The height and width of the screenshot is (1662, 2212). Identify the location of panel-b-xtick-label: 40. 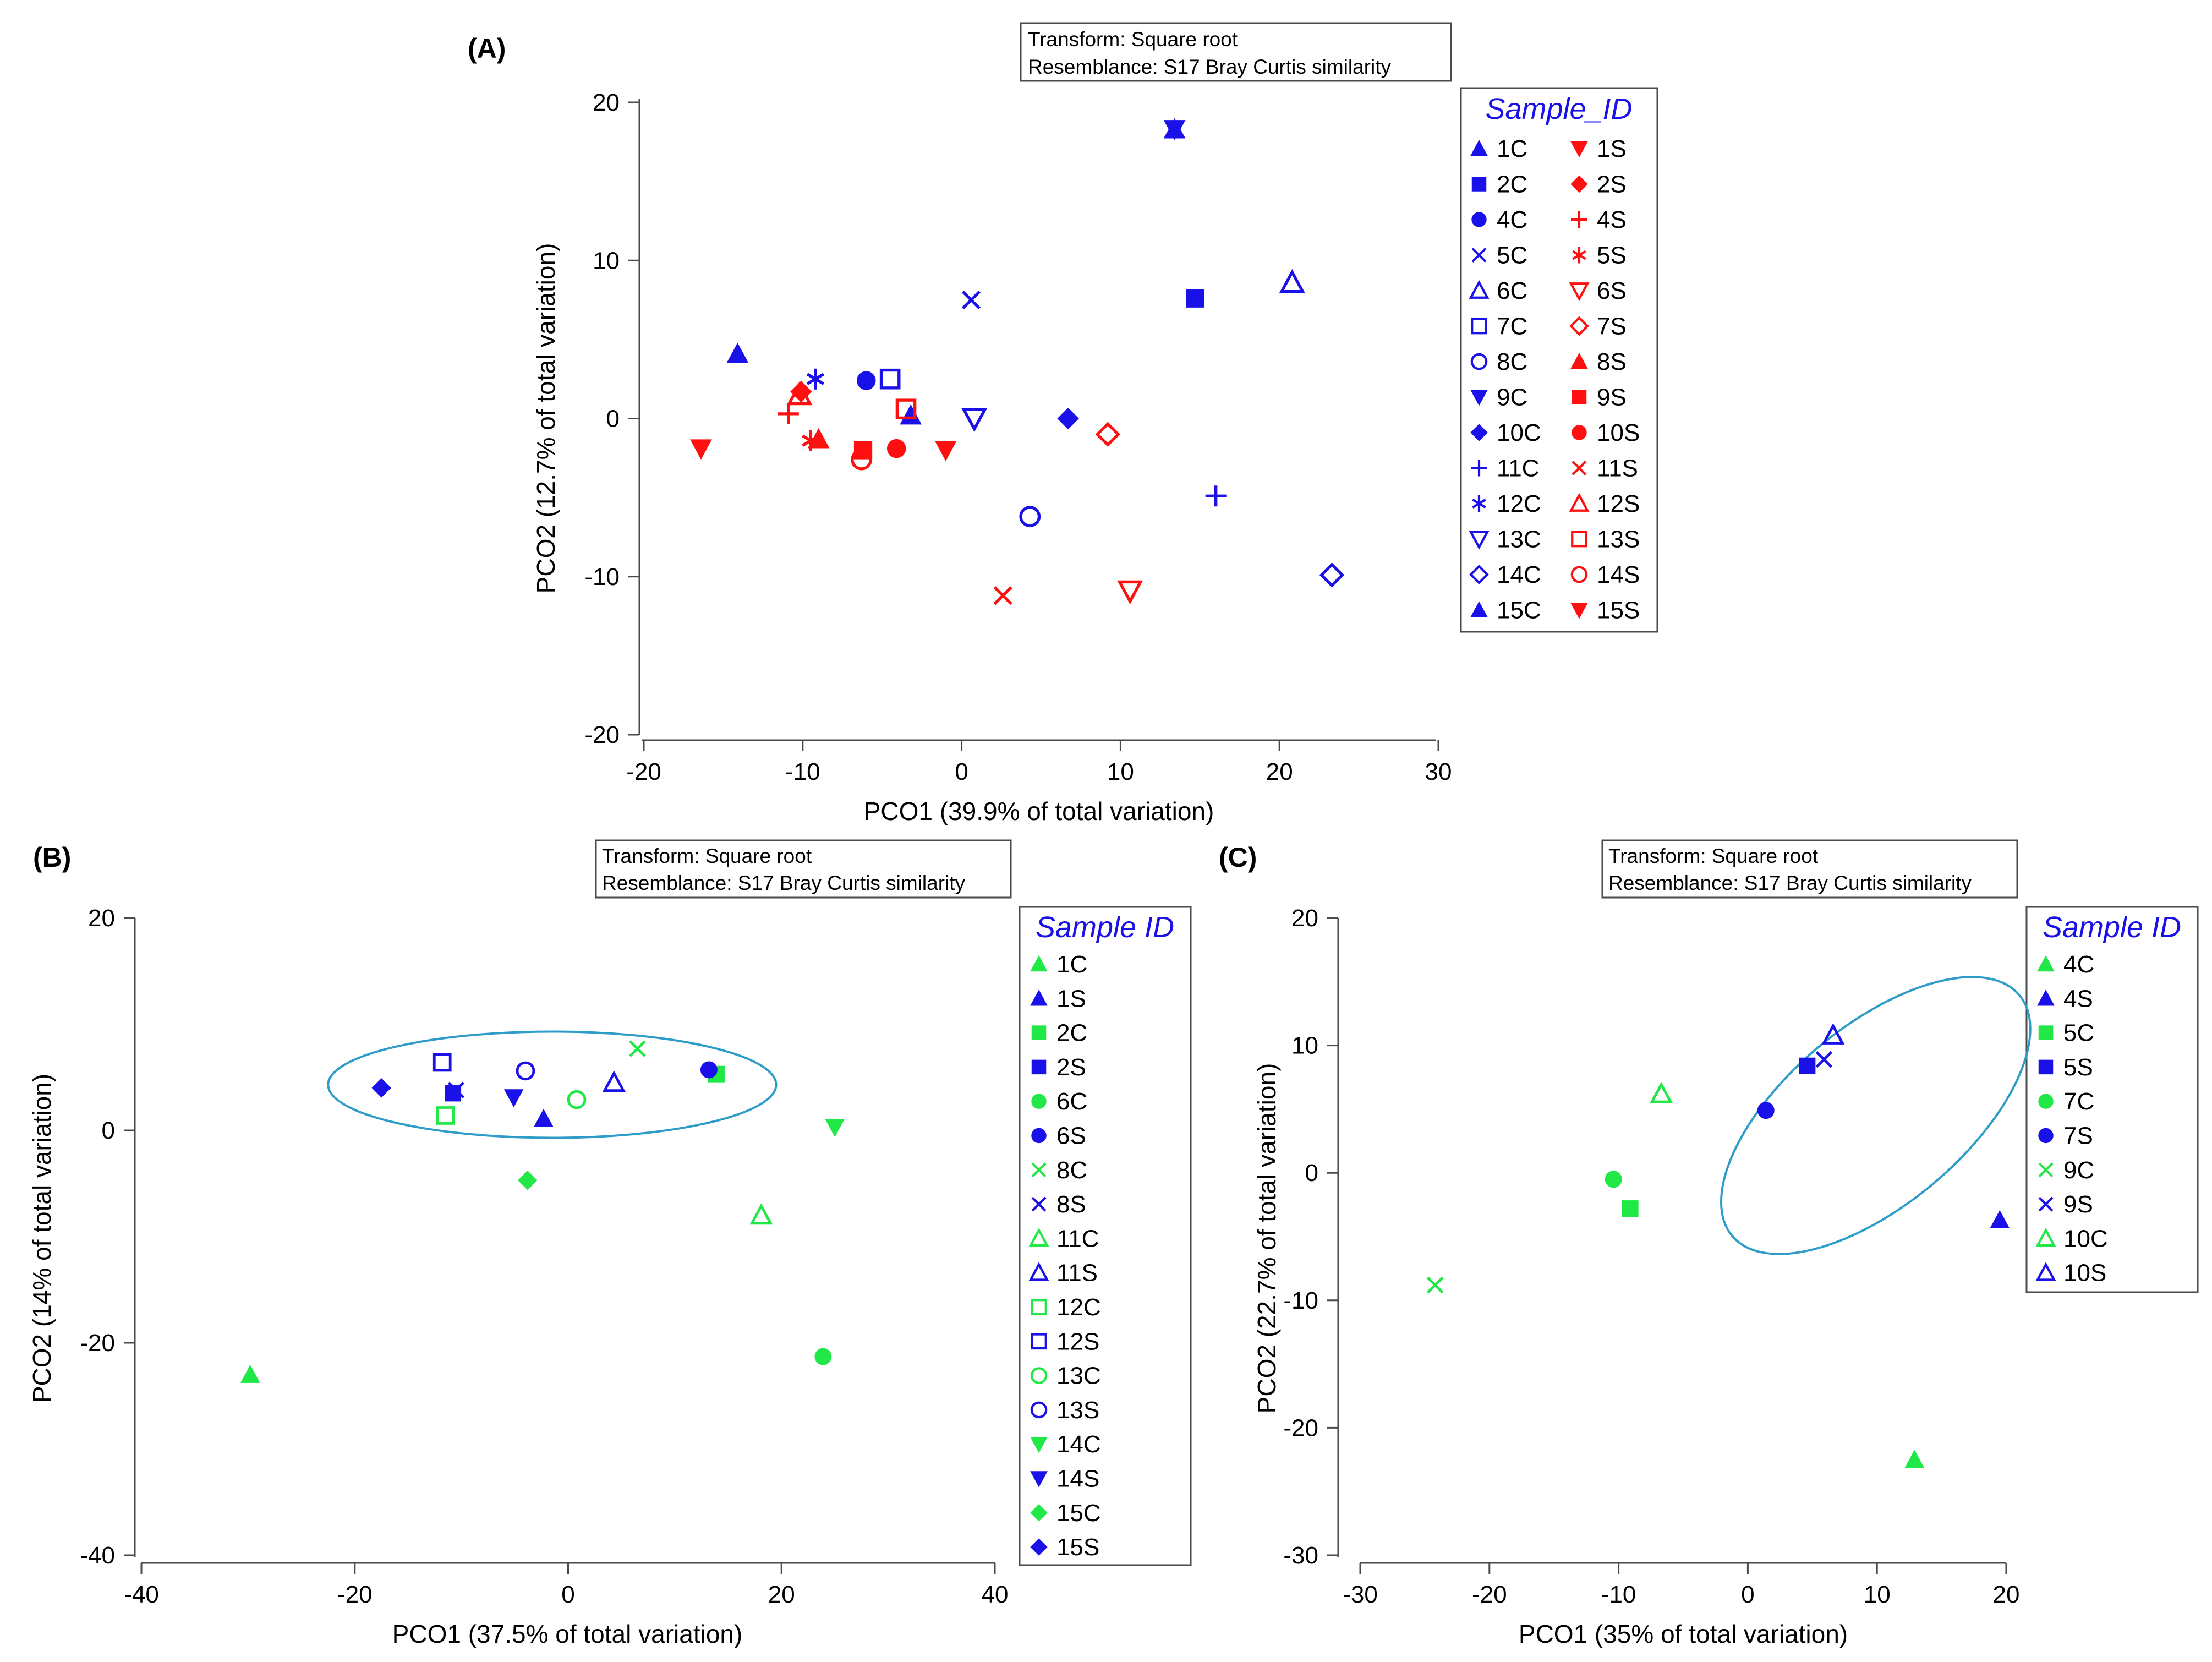
(995, 1594).